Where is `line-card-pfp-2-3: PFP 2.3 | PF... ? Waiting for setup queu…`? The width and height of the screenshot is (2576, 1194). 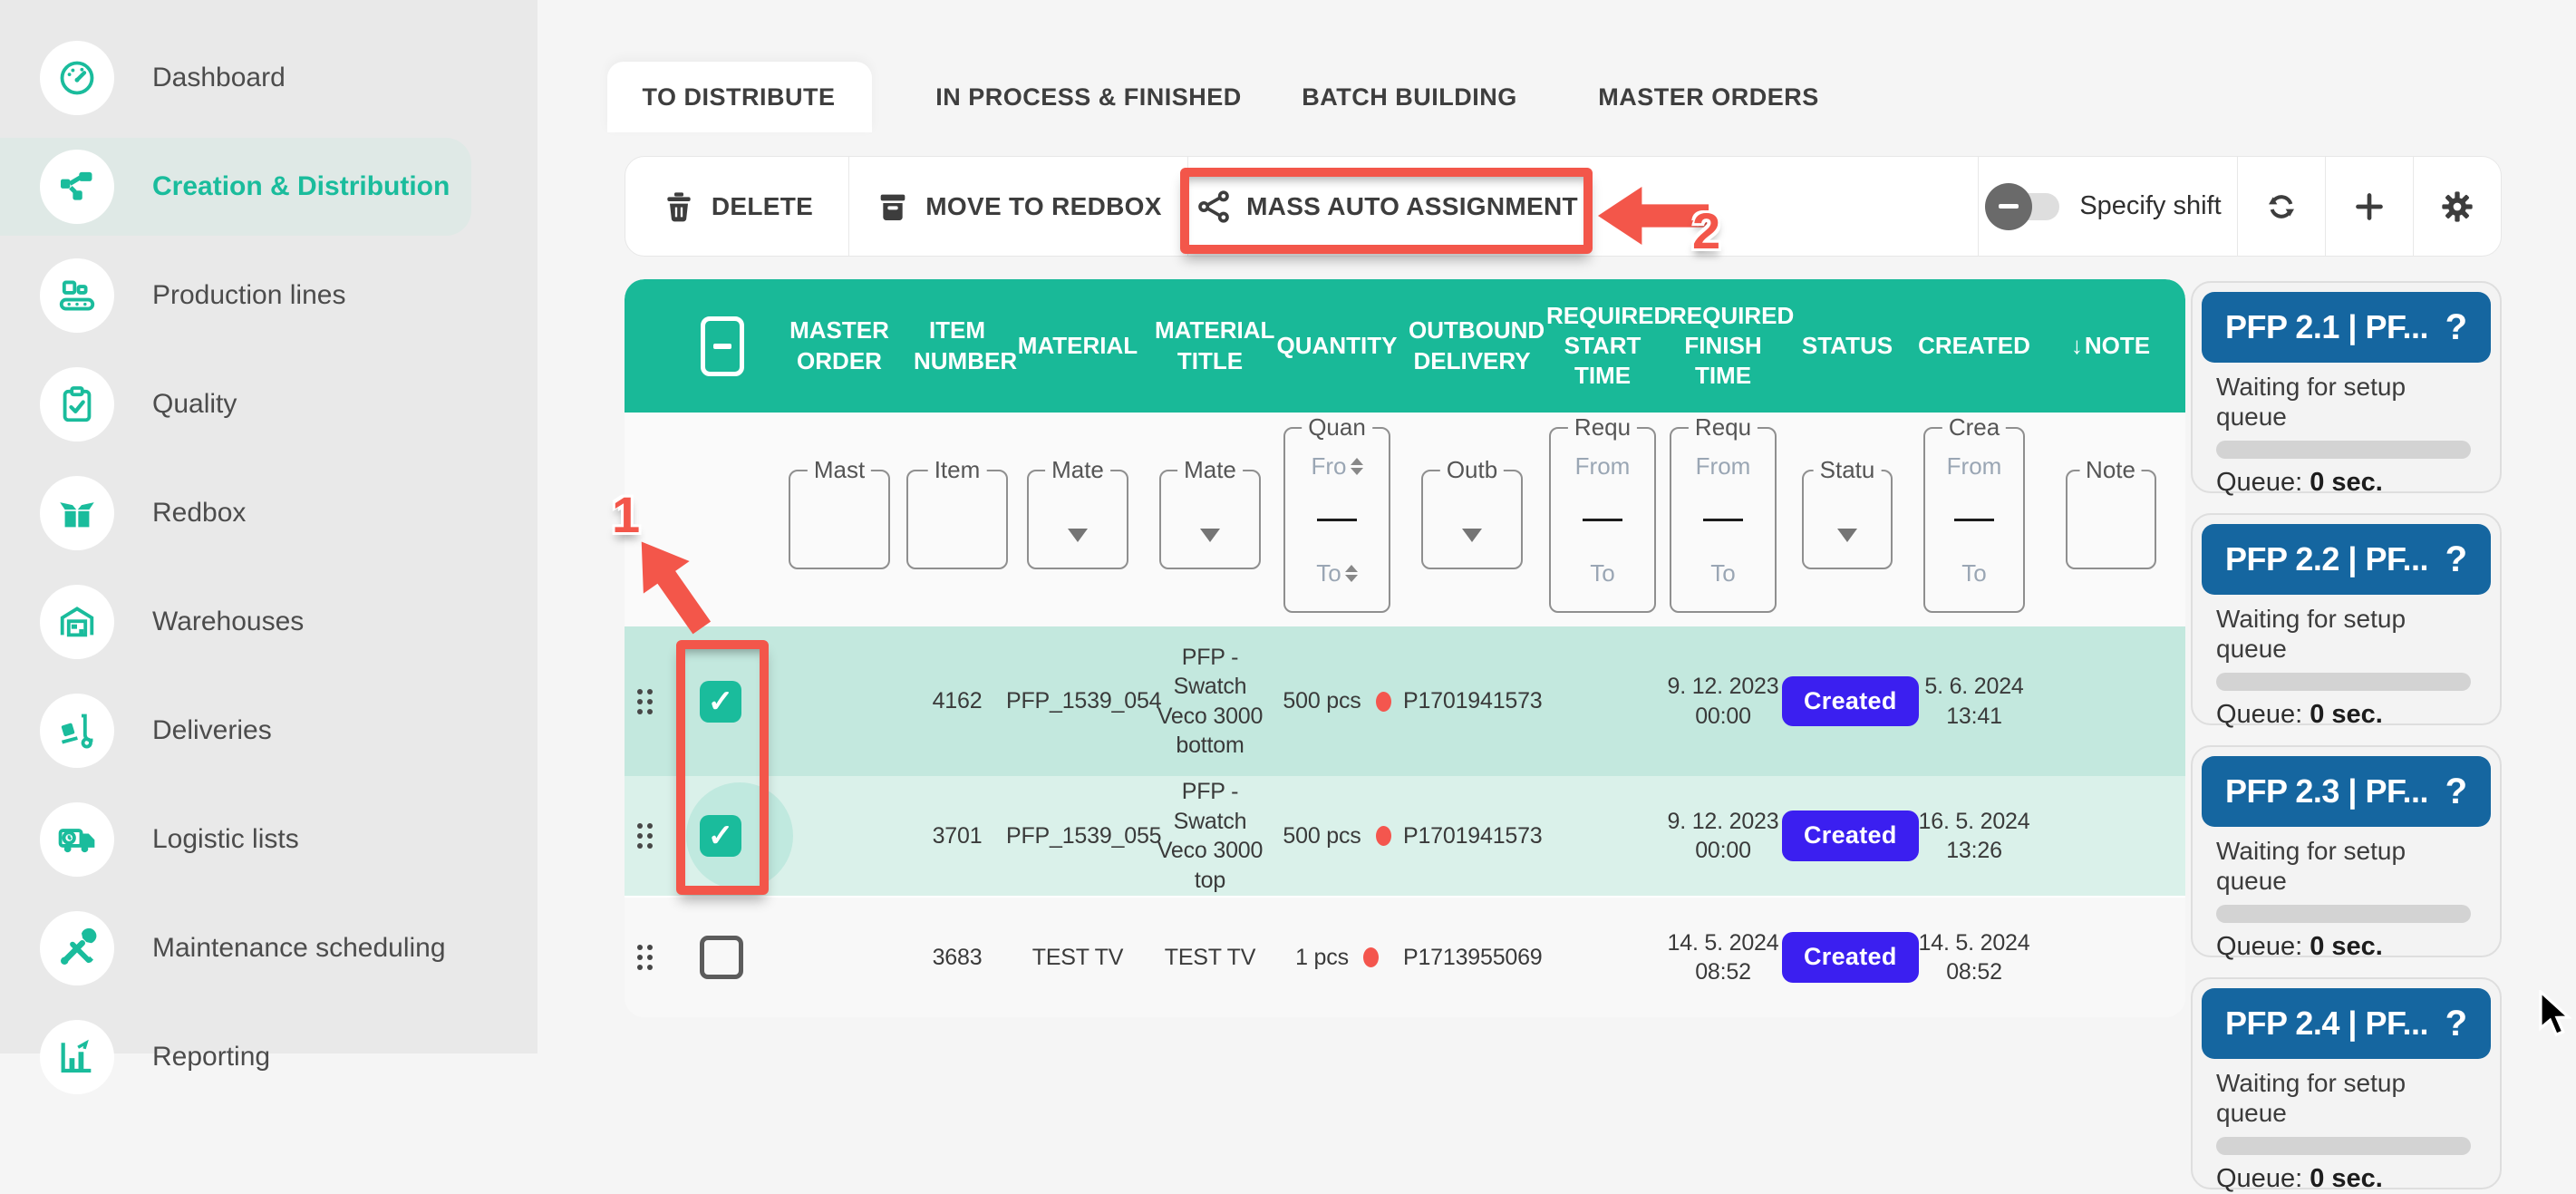 line-card-pfp-2-3: PFP 2.3 | PF... ? Waiting for setup queu… is located at coordinates (2346, 853).